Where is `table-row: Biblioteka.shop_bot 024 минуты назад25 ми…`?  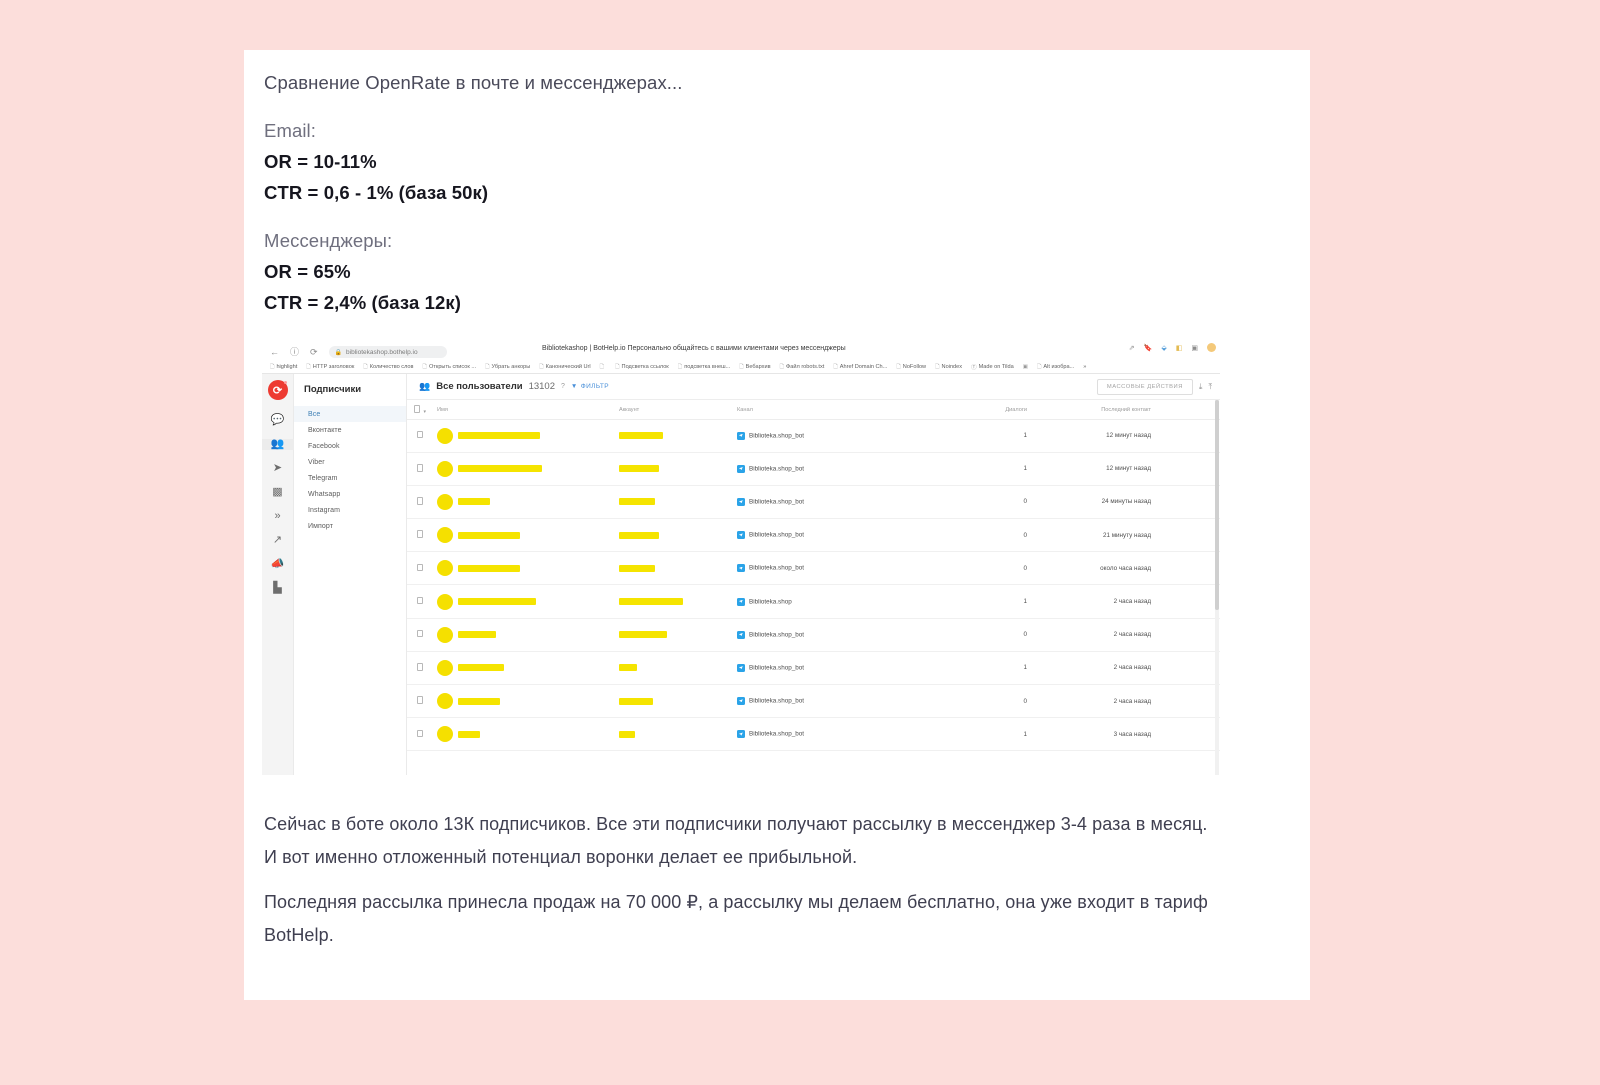 table-row: Biblioteka.shop_bot 024 минуты назад25 ми… is located at coordinates (813, 502).